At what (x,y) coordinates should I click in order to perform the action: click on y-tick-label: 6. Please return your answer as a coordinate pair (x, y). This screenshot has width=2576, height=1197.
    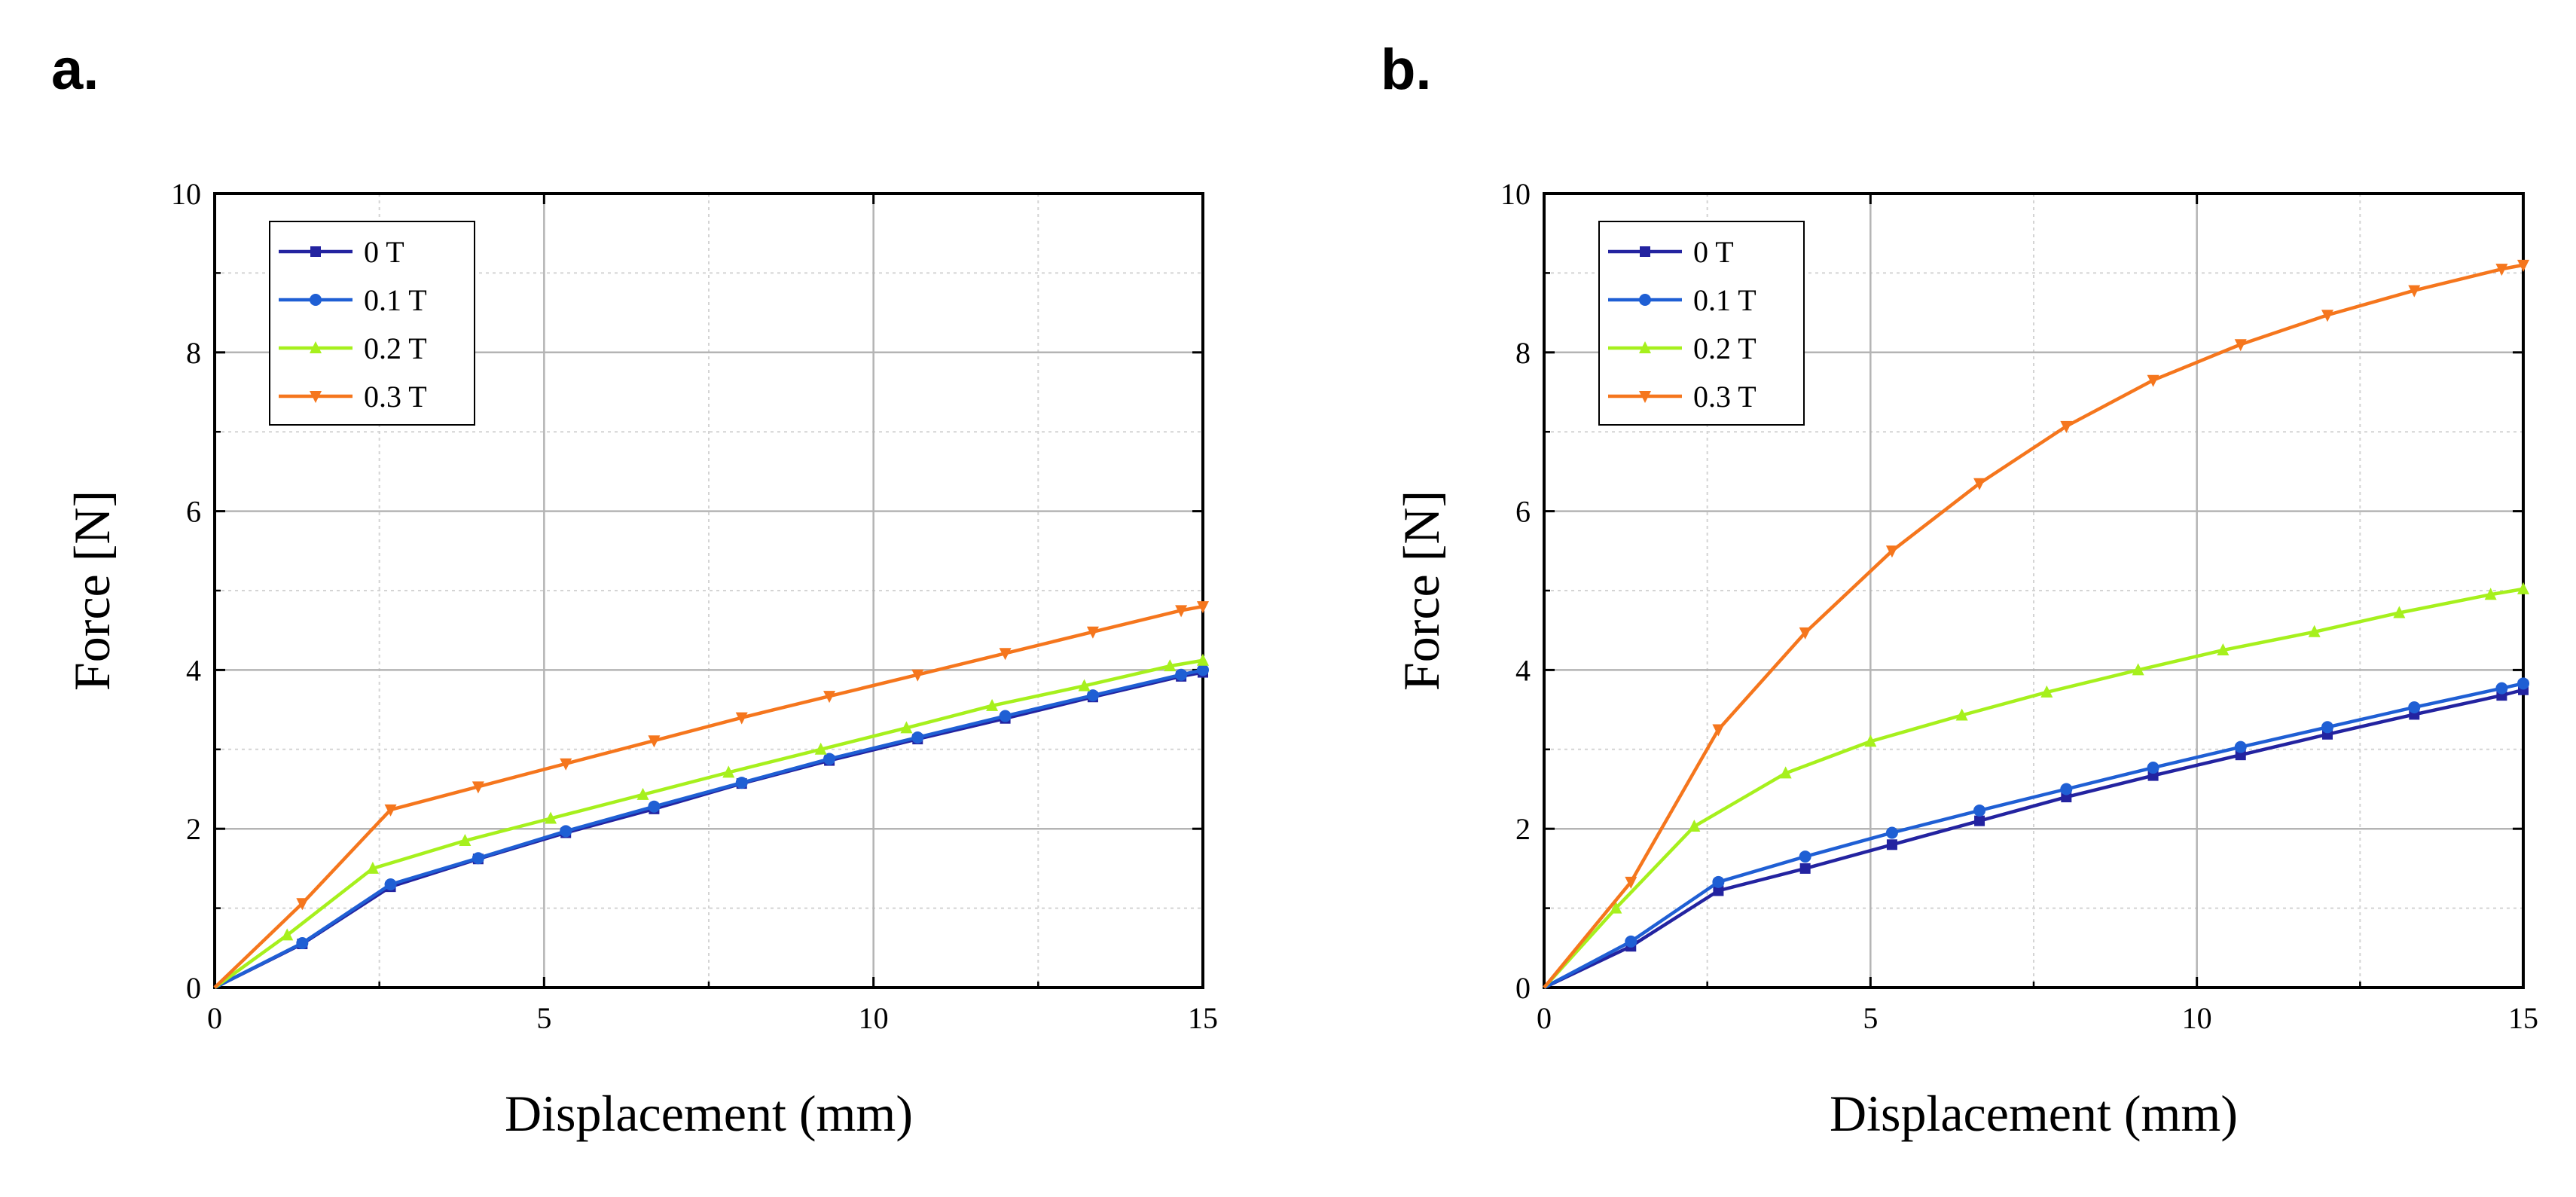
    Looking at the image, I should click on (1523, 512).